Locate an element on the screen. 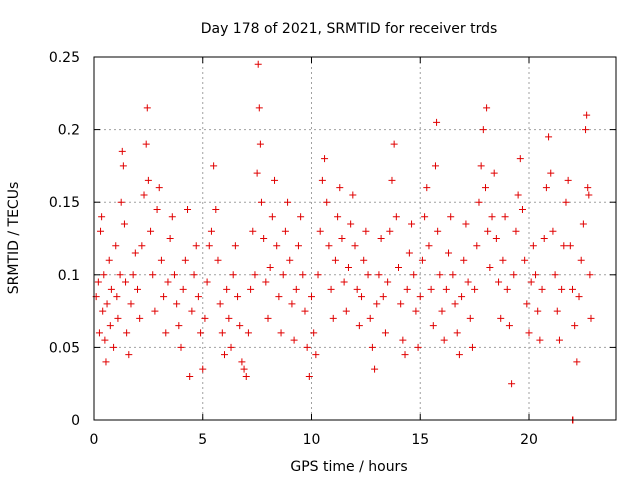 The height and width of the screenshot is (480, 640). y-tick-label: 0.2 is located at coordinates (69, 131).